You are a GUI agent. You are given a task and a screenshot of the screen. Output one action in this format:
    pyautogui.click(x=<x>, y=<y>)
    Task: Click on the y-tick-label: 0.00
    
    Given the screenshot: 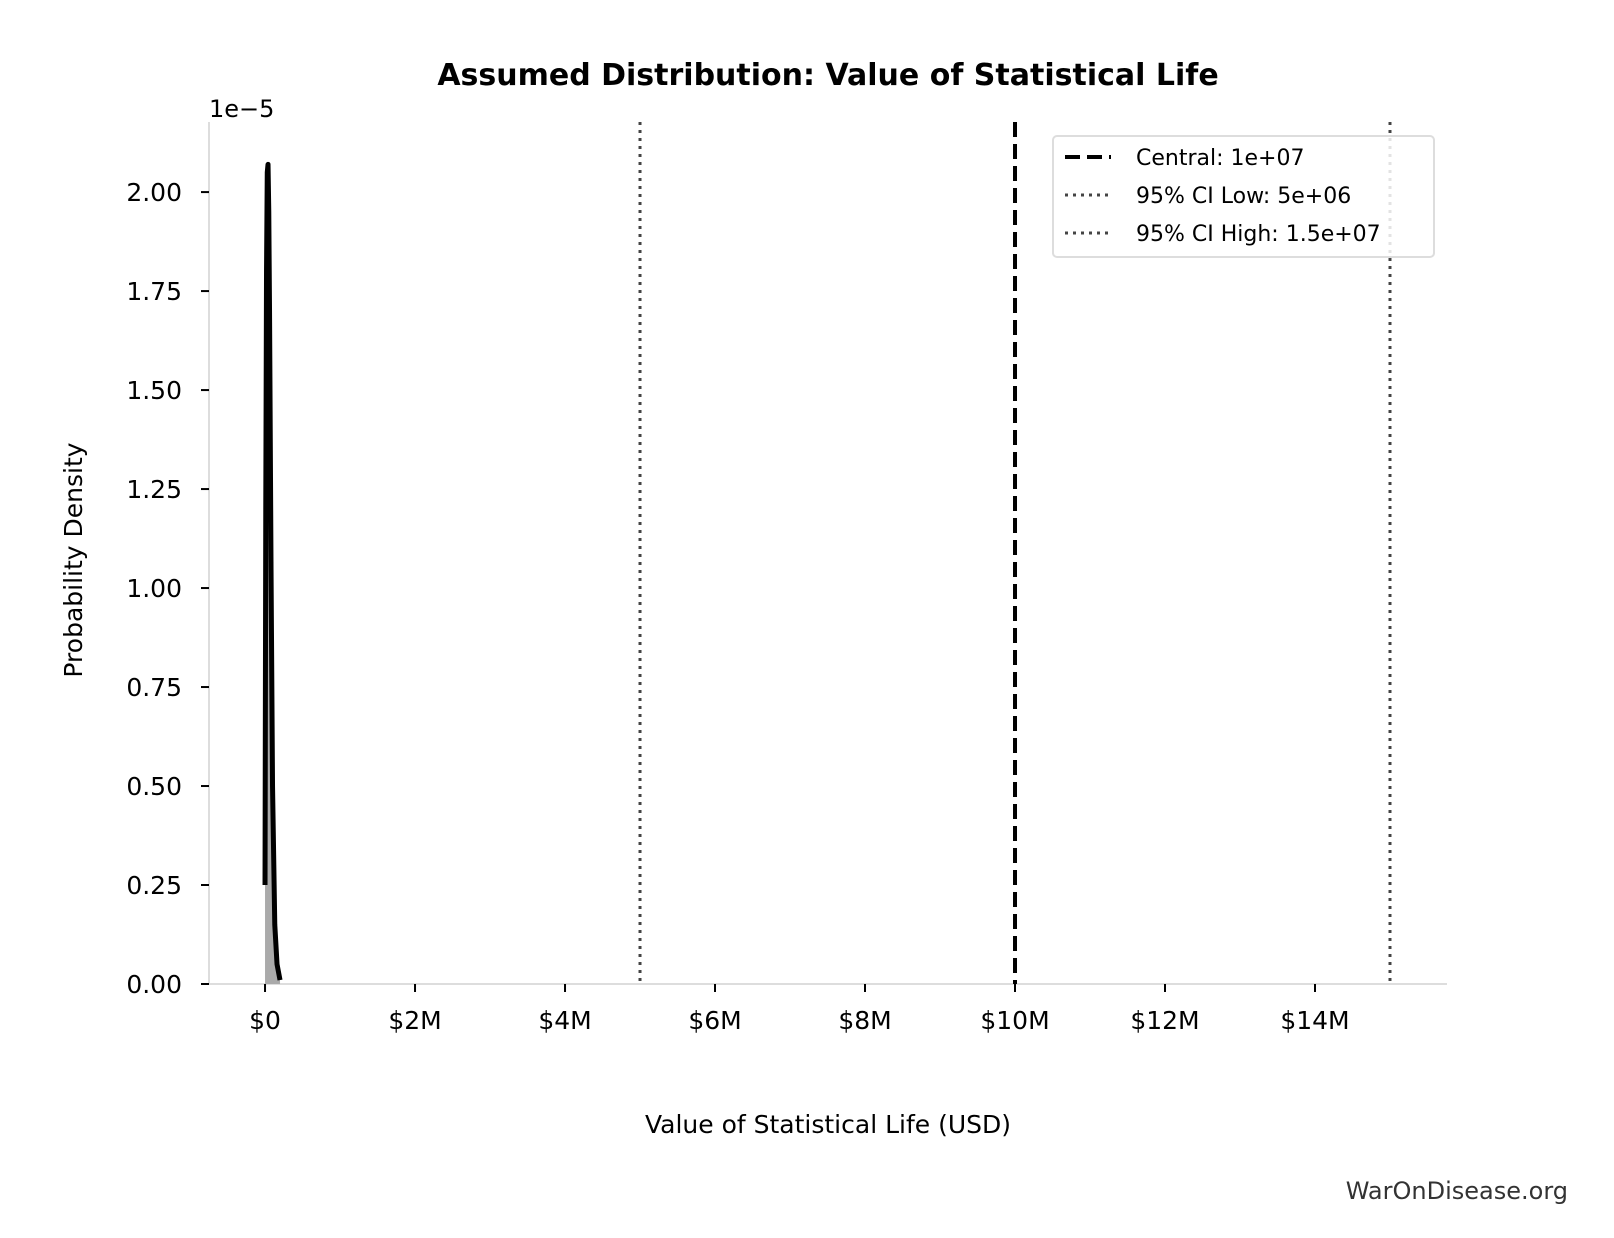 What is the action you would take?
    pyautogui.click(x=154, y=984)
    